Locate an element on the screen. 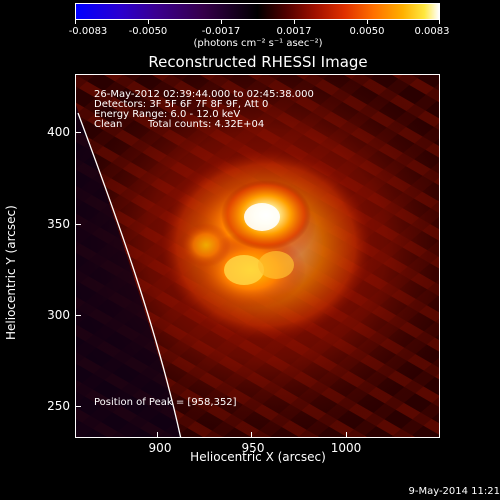 This screenshot has height=500, width=500. y-tick-label: 350 is located at coordinates (58, 224).